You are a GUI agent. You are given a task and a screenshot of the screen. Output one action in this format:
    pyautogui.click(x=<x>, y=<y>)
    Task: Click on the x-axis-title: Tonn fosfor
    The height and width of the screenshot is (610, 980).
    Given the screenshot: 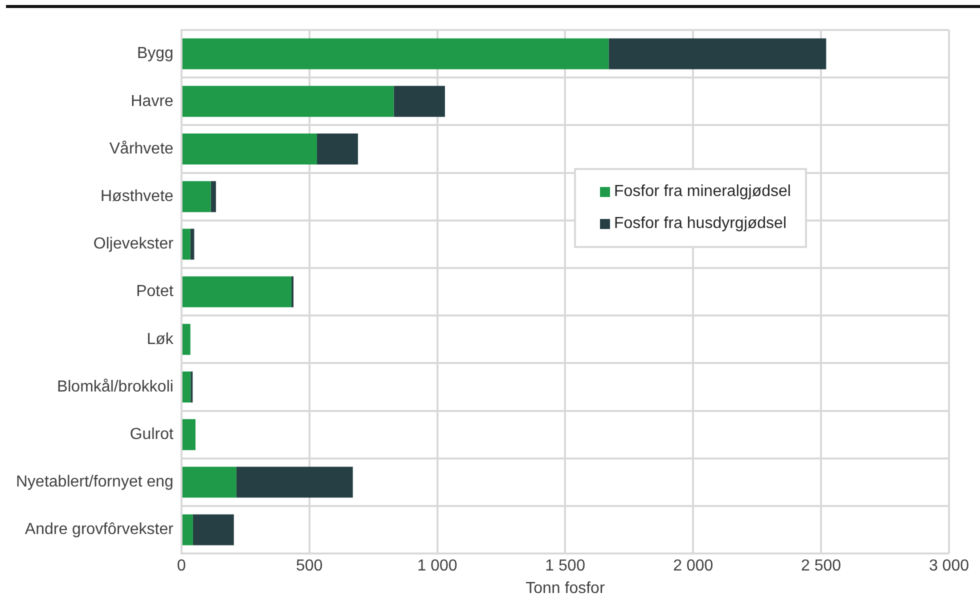 What is the action you would take?
    pyautogui.click(x=566, y=588)
    